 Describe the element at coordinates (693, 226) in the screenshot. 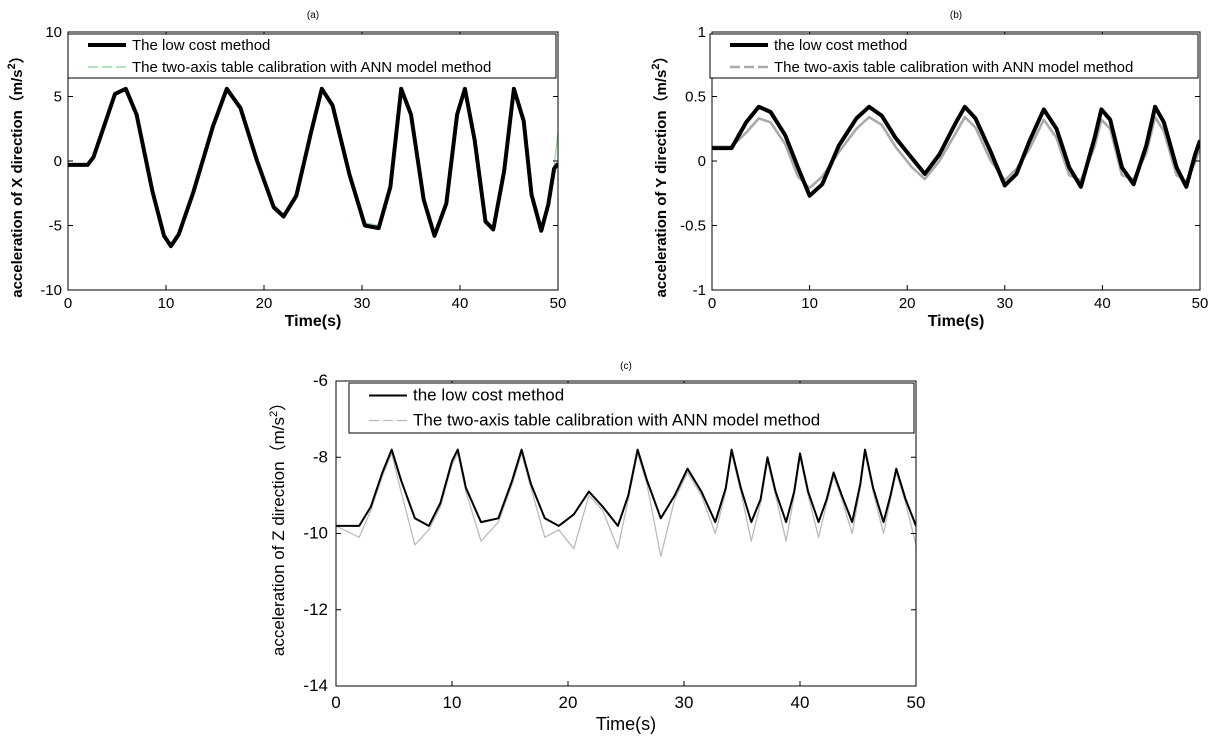

I see `chart2-y-tick-label: -0.5` at that location.